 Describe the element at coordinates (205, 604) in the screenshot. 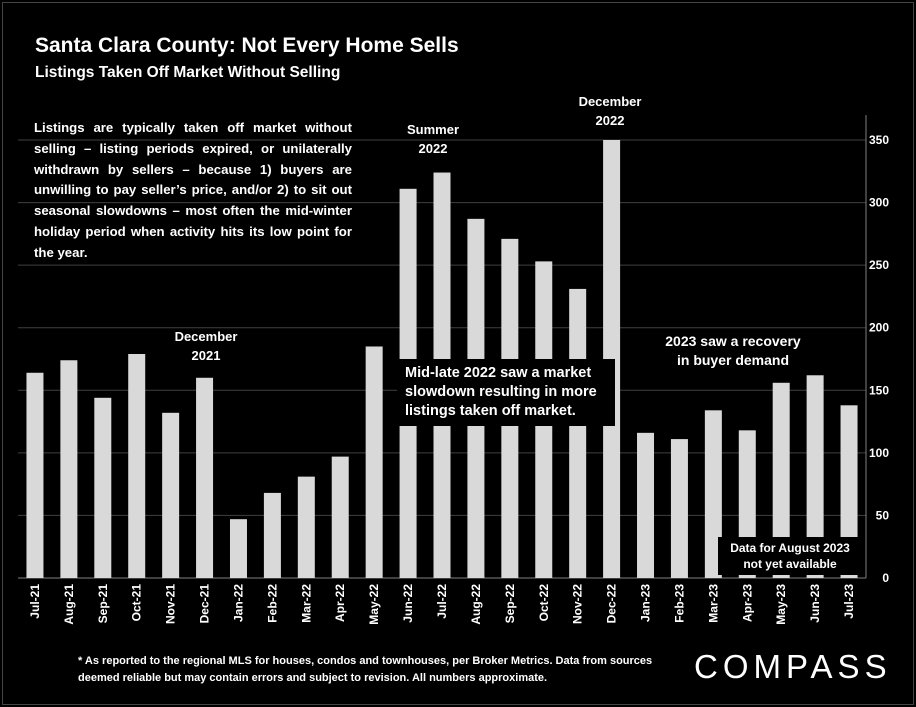

I see `x-tick-label: Dec-21` at that location.